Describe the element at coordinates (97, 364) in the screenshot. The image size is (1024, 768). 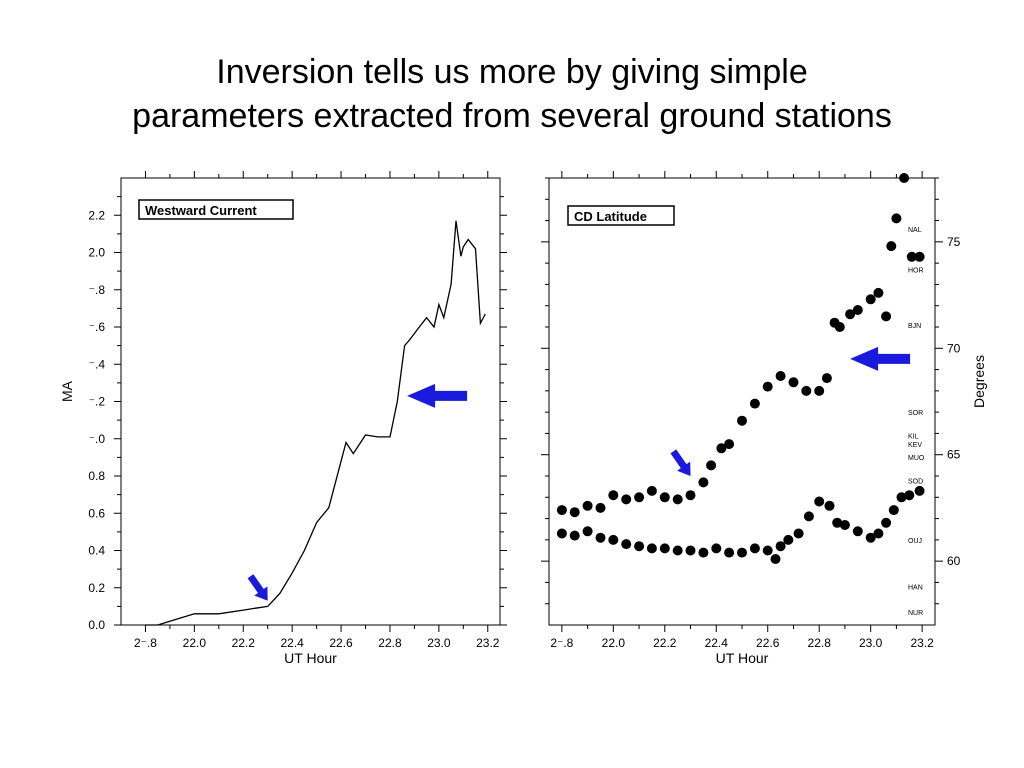
I see `y-tick-label: ⁻.4` at that location.